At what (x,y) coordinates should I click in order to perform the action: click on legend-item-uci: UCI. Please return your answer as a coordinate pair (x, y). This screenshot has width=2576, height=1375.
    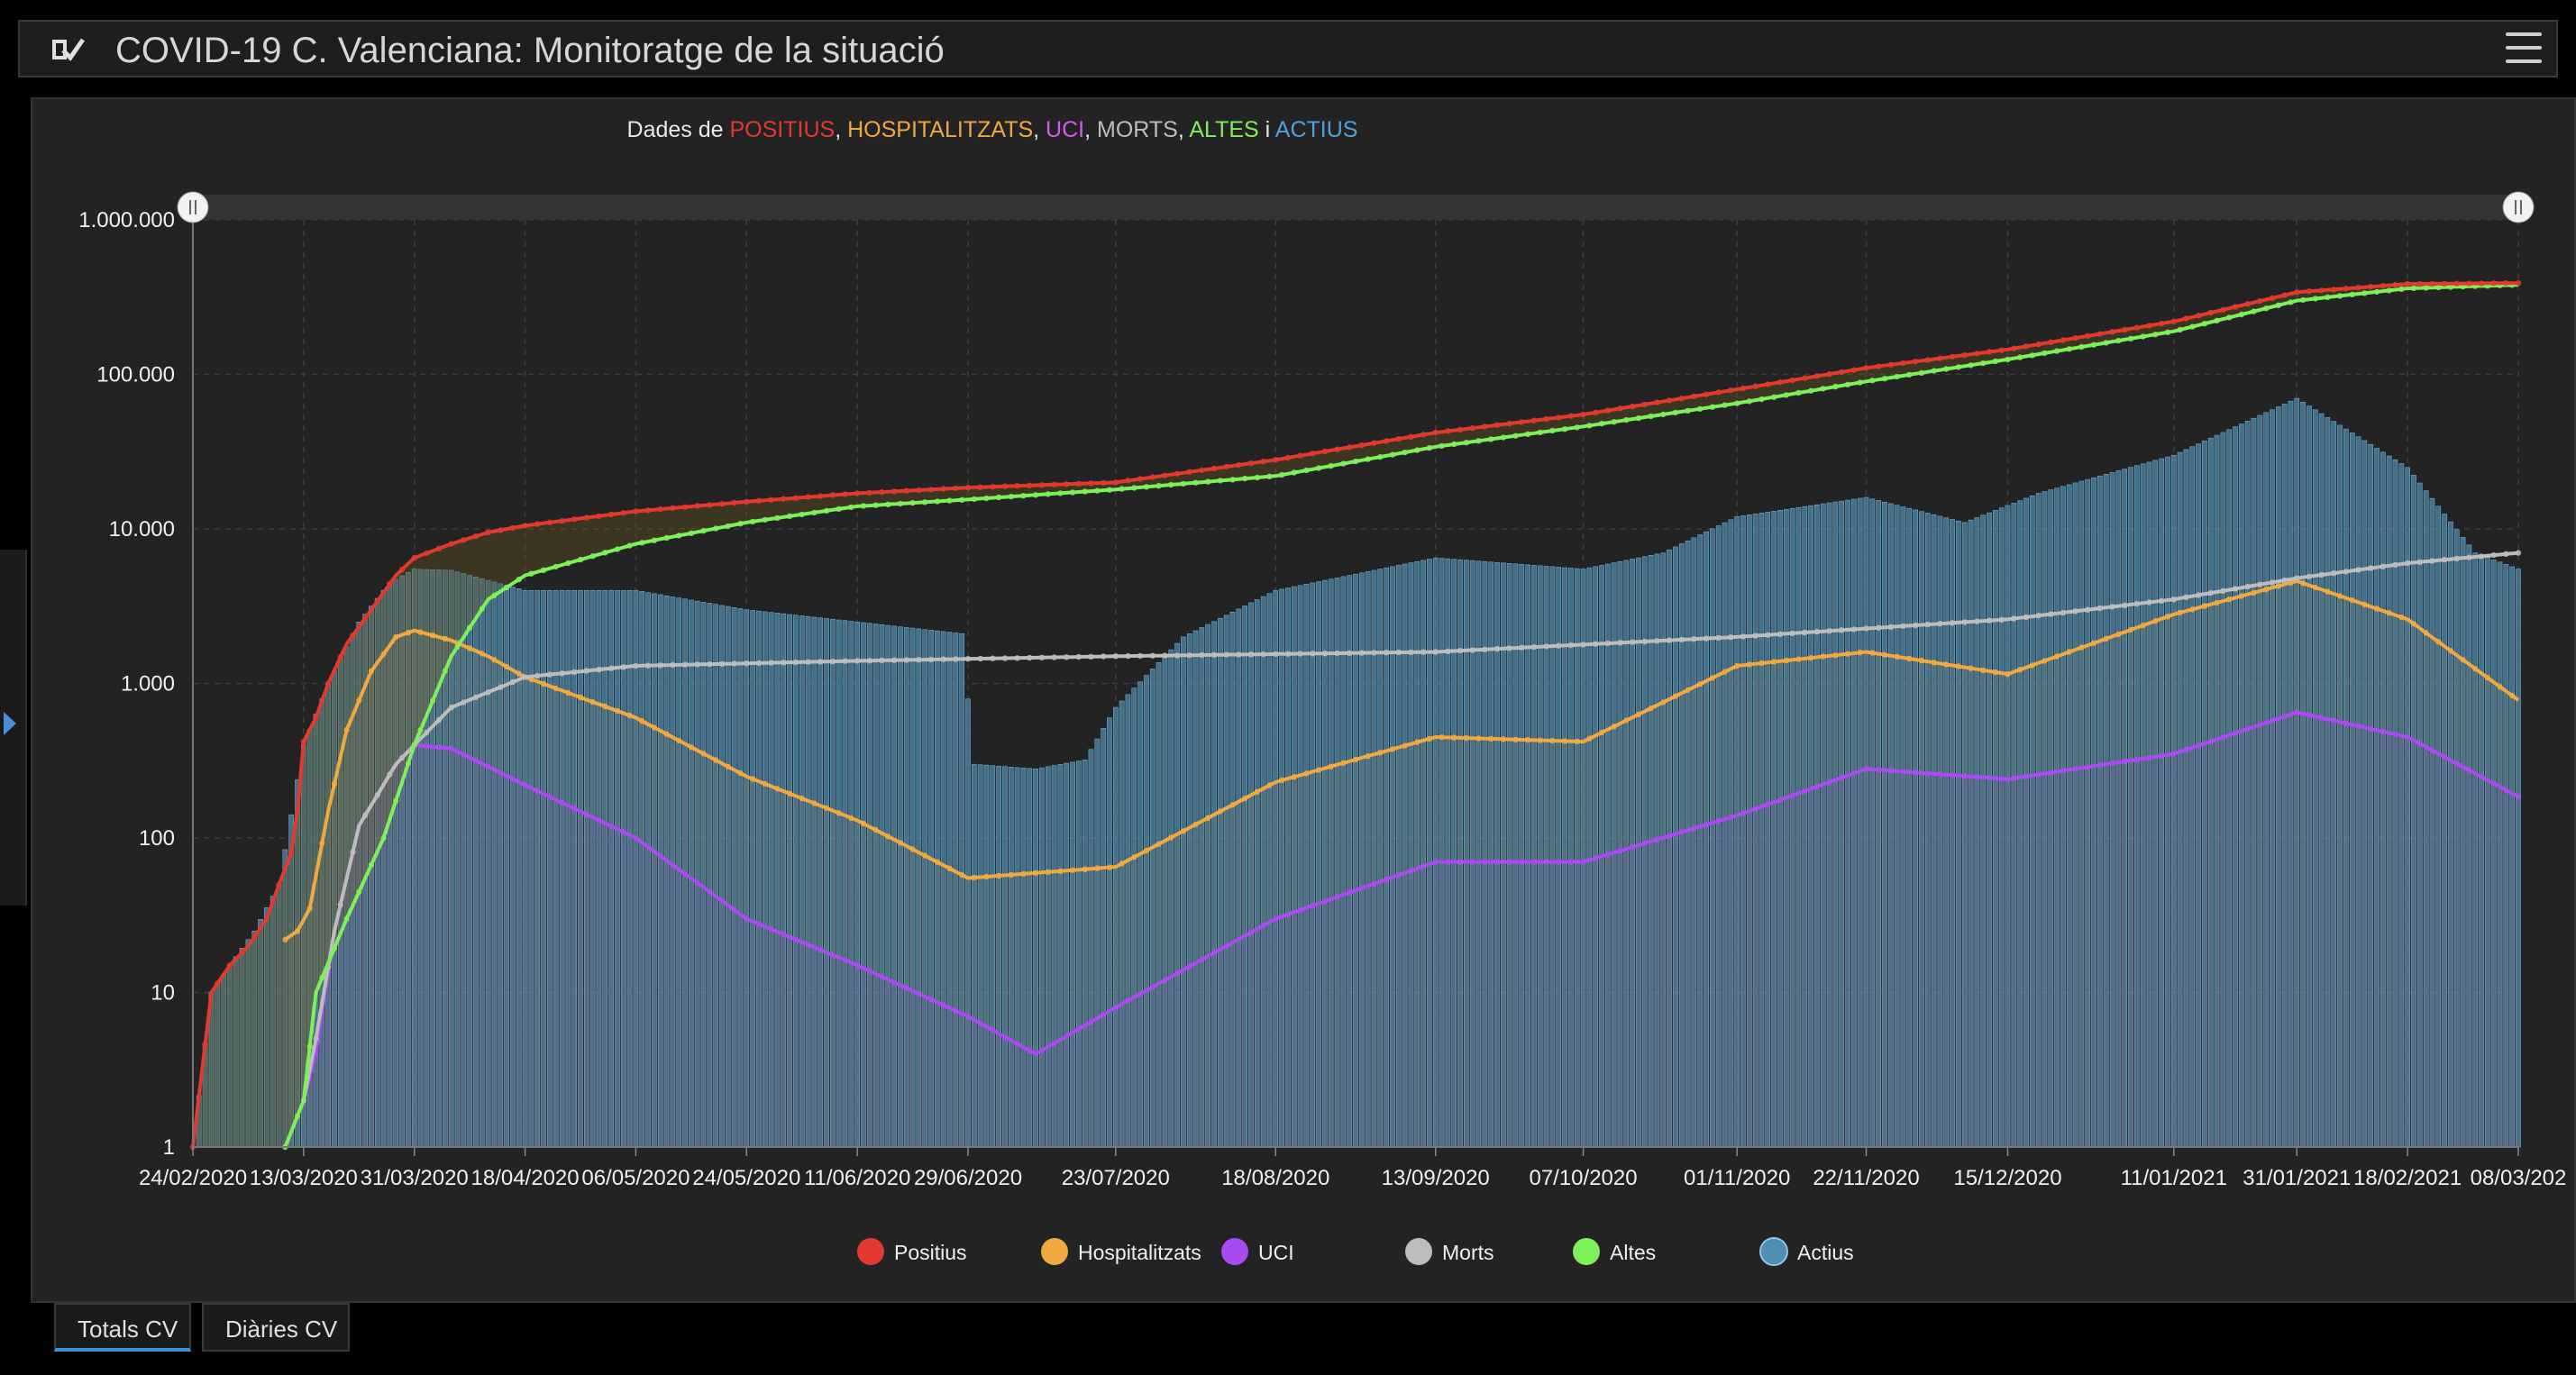
    Looking at the image, I should click on (1257, 1251).